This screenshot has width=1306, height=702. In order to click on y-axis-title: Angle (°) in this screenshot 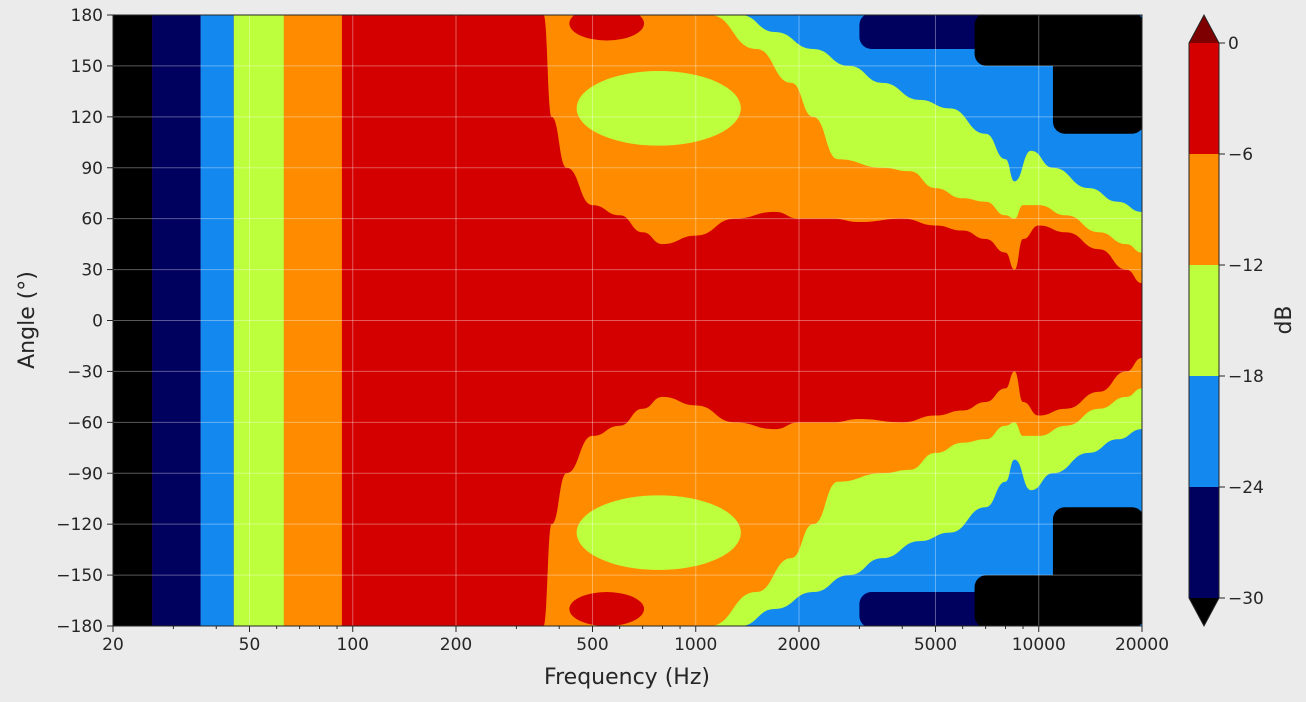, I will do `click(27, 320)`.